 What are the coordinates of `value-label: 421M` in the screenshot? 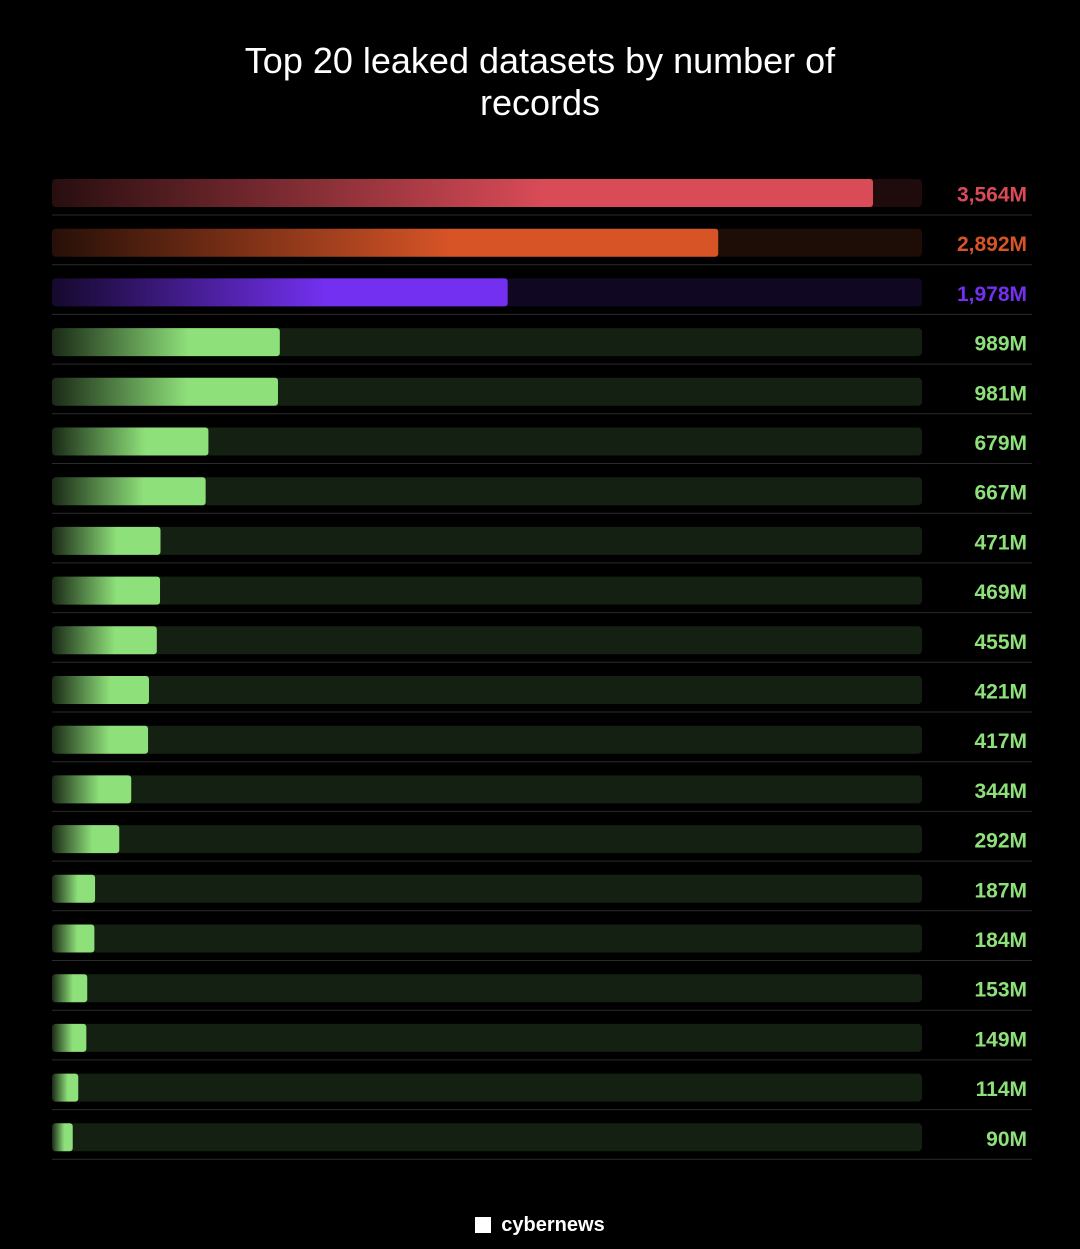 It's located at (1000, 692).